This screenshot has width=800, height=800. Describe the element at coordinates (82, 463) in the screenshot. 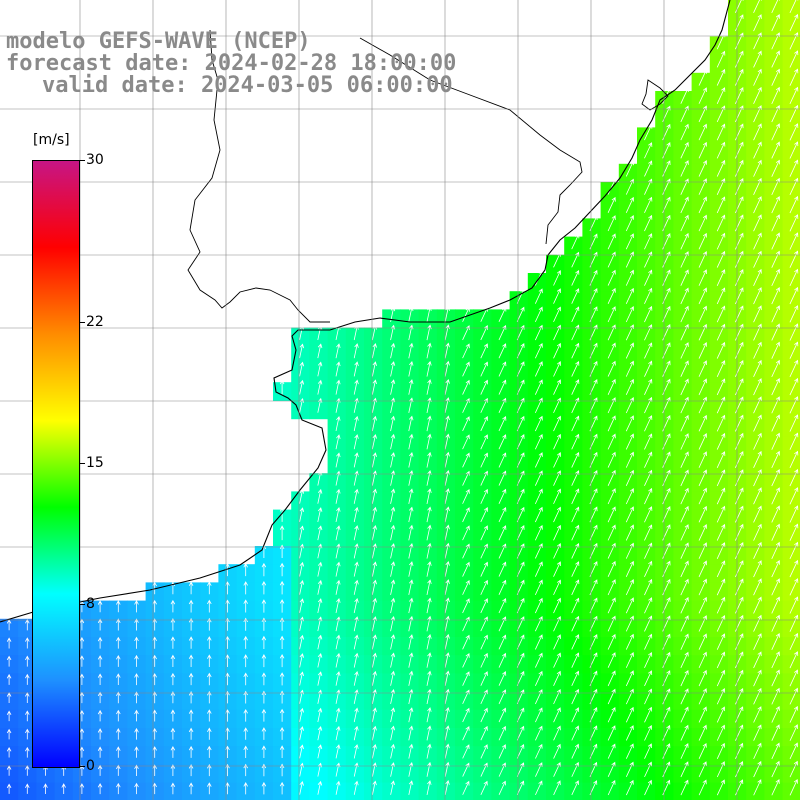

I see `colorbar-tick-mark` at that location.